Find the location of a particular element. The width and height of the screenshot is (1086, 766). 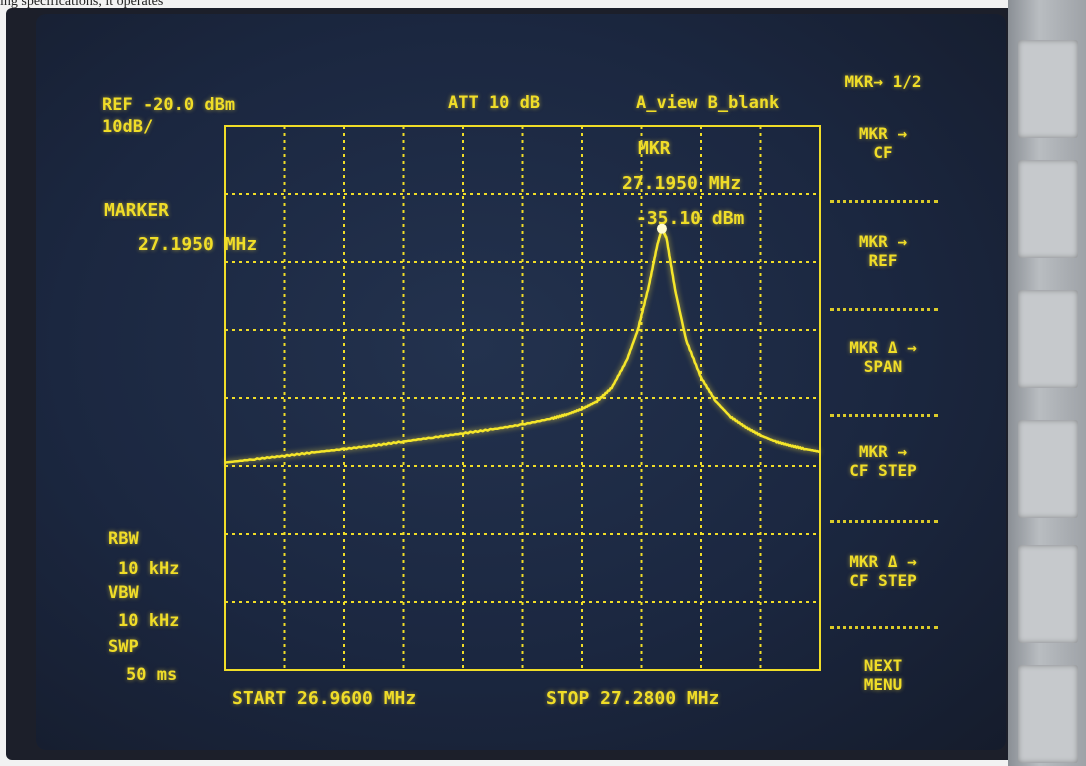

marker-frequency: 27.1950 MHz is located at coordinates (198, 244).